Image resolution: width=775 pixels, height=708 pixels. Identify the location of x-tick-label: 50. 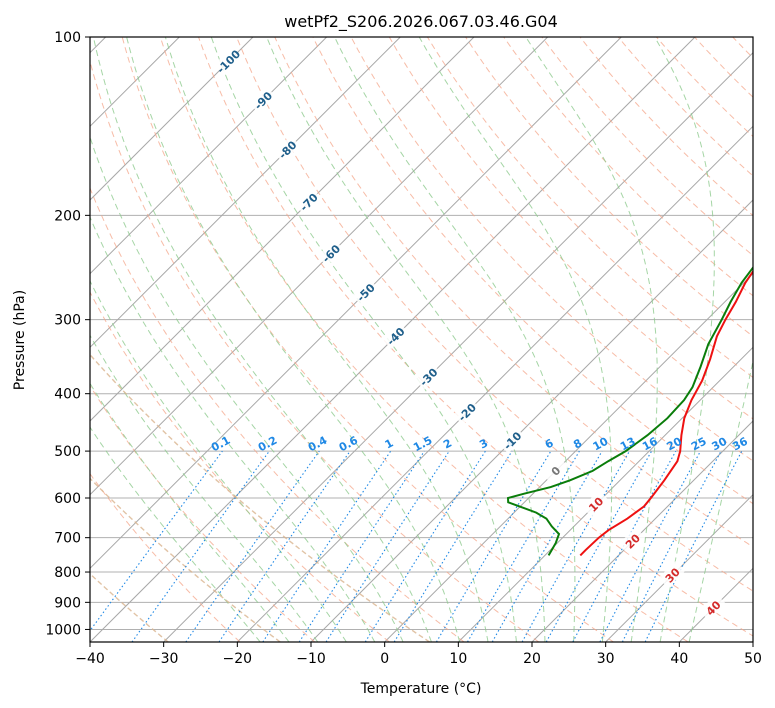
(753, 659).